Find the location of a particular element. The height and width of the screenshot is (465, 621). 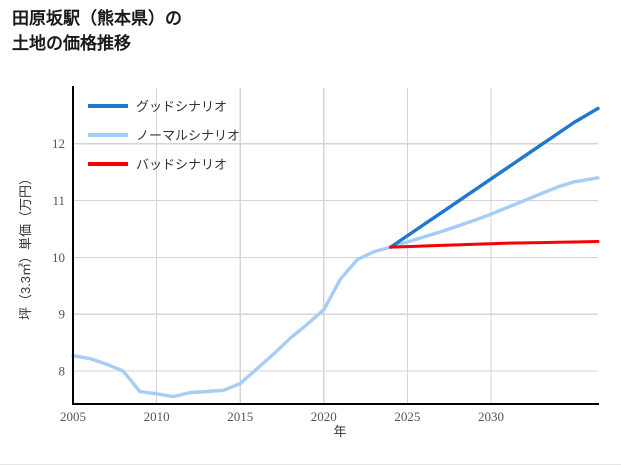

legend-label-2: バッドシナリオ is located at coordinates (181, 164).